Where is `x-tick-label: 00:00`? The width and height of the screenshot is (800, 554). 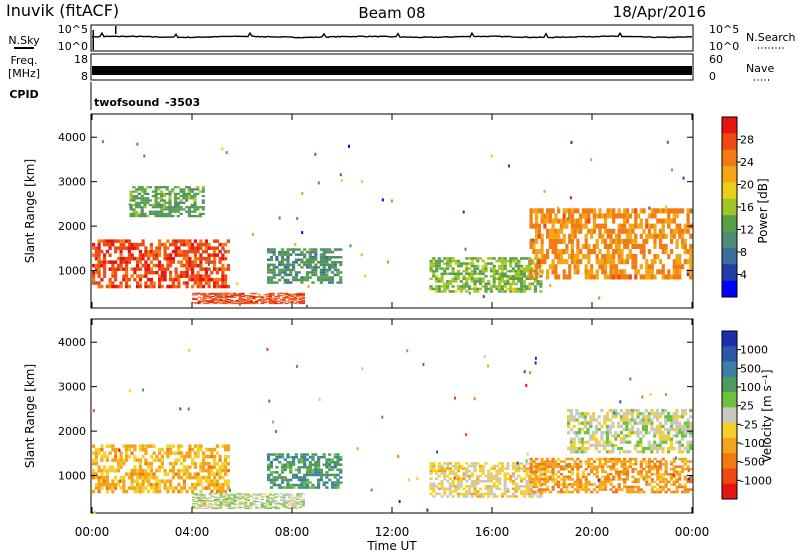
x-tick-label: 00:00 is located at coordinates (92, 532).